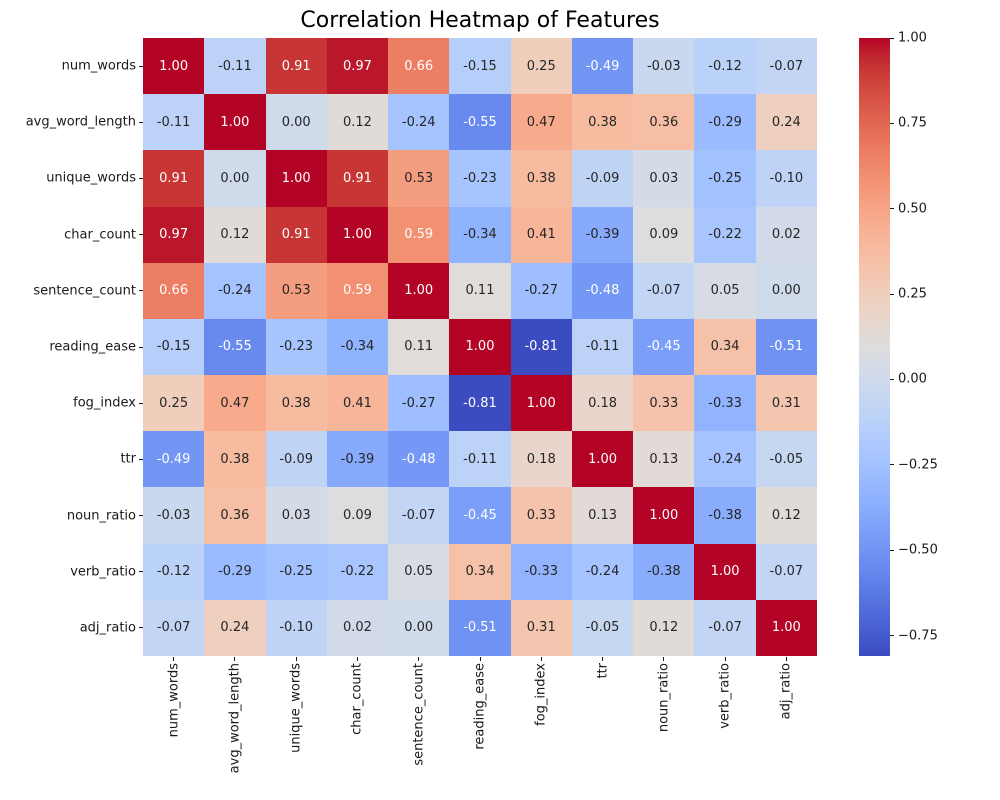 Image resolution: width=1000 pixels, height=800 pixels. Describe the element at coordinates (918, 465) in the screenshot. I see `colorbar-tick-label: −0.25` at that location.